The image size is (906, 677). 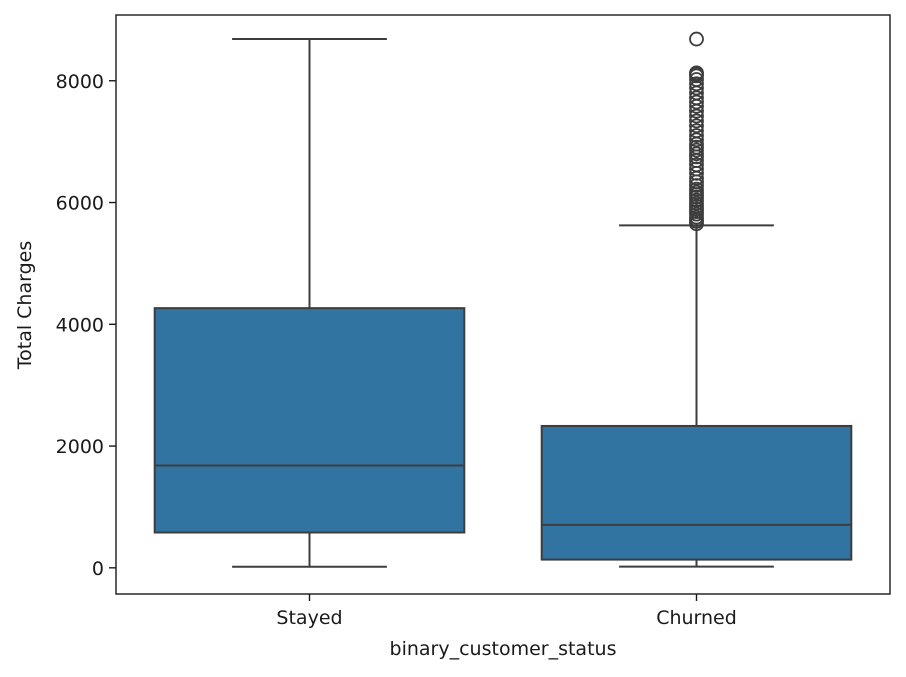 What do you see at coordinates (309, 618) in the screenshot?
I see `x-tick-label: Stayed` at bounding box center [309, 618].